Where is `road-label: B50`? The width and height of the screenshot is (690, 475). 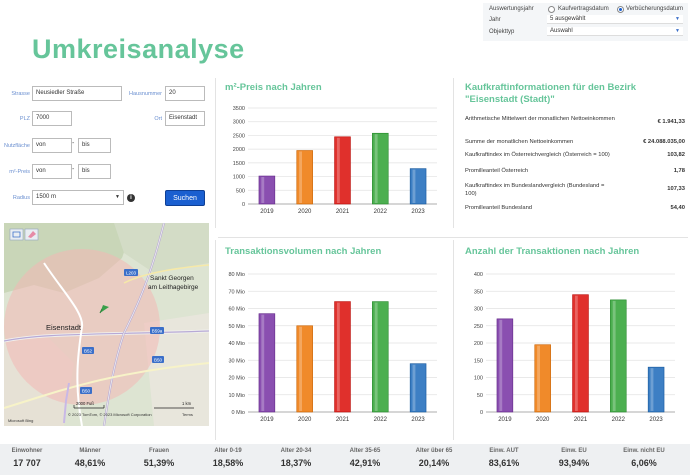
road-label: B50 is located at coordinates (158, 360).